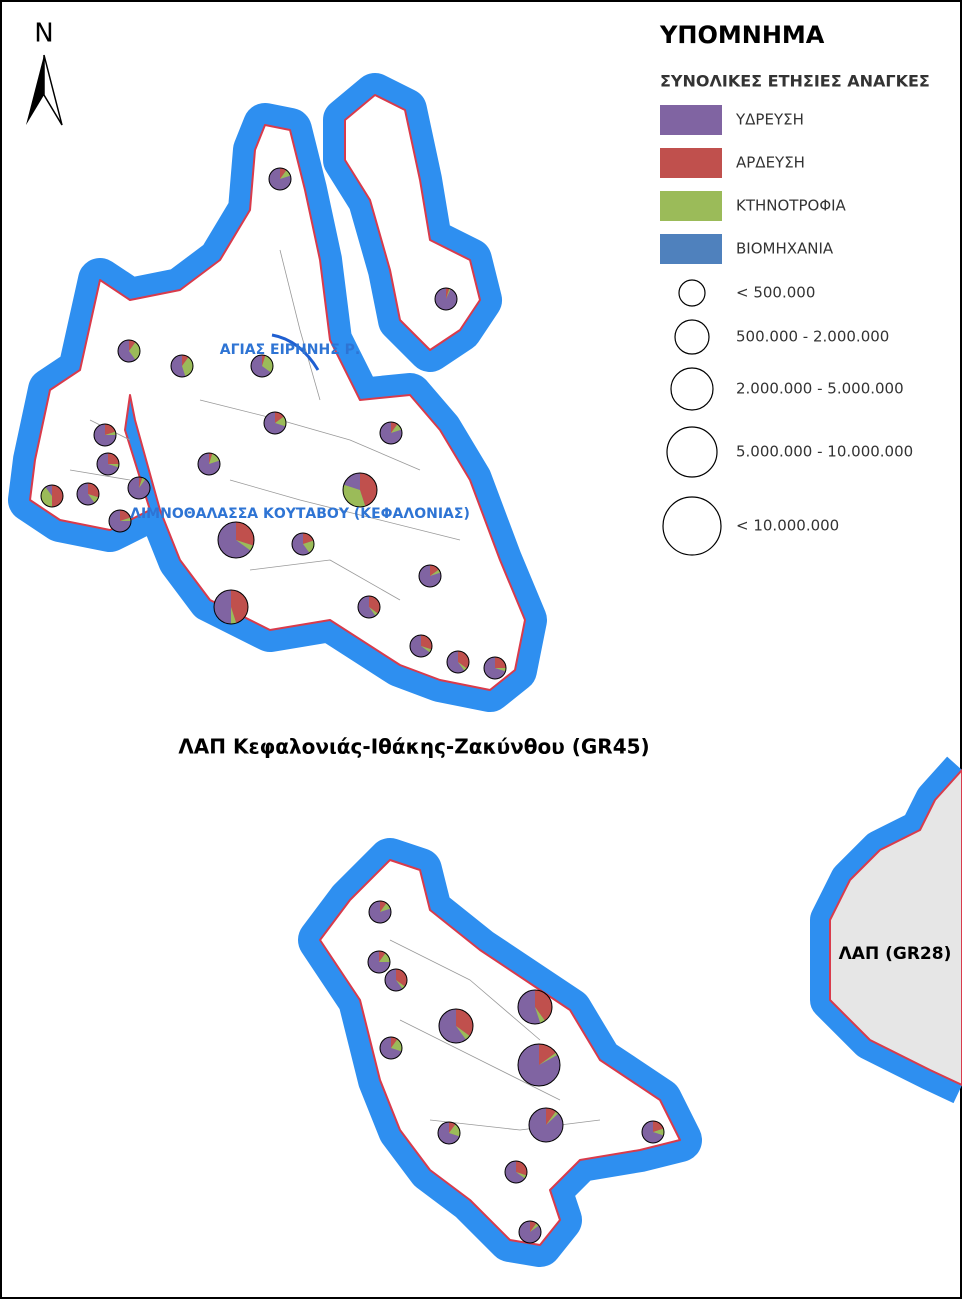 The image size is (962, 1303). I want to click on north-label: N, so click(43, 34).